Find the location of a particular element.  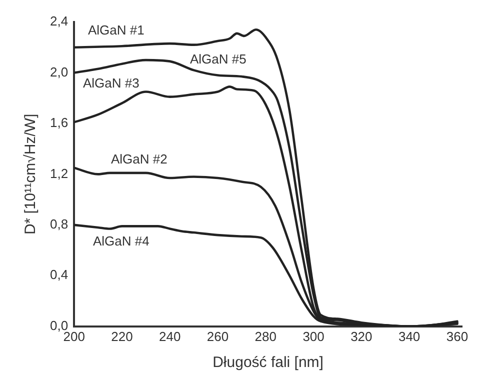

y-tick-label: 1,6 is located at coordinates (59, 122).